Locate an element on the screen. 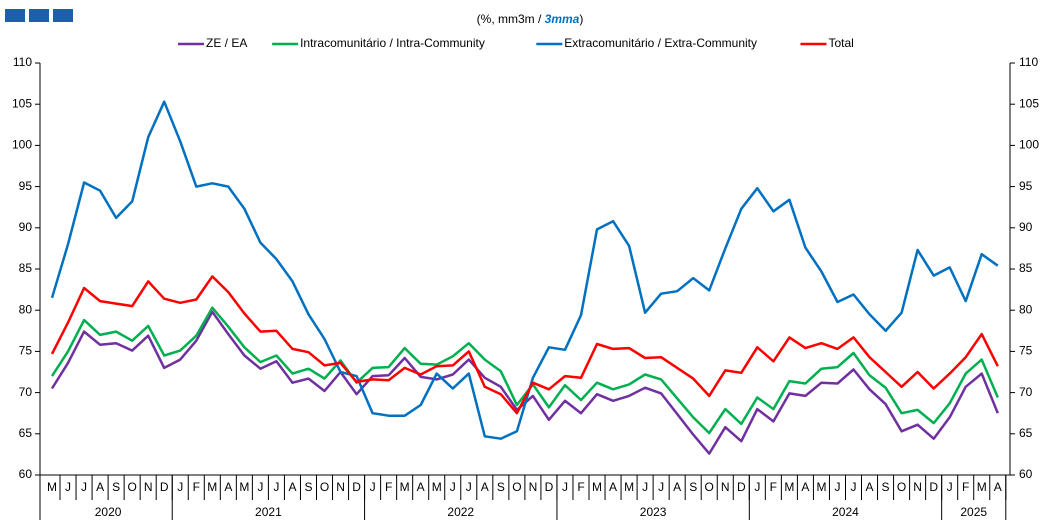  y2-tick-label: 65 is located at coordinates (1026, 433).